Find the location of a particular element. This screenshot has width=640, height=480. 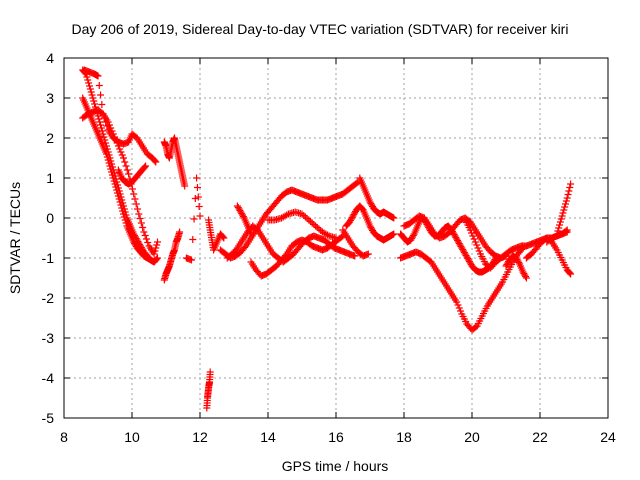

x-tick-label: 8 is located at coordinates (64, 437).